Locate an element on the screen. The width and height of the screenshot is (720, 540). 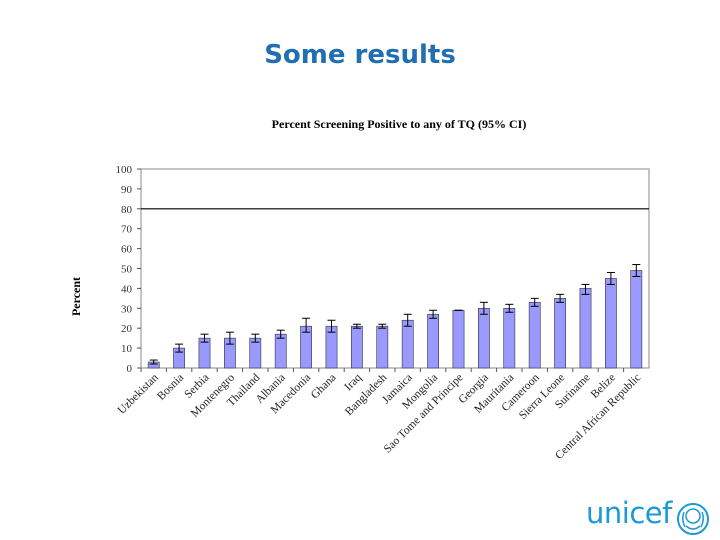
y-tick-label: 10 is located at coordinates (127, 349).